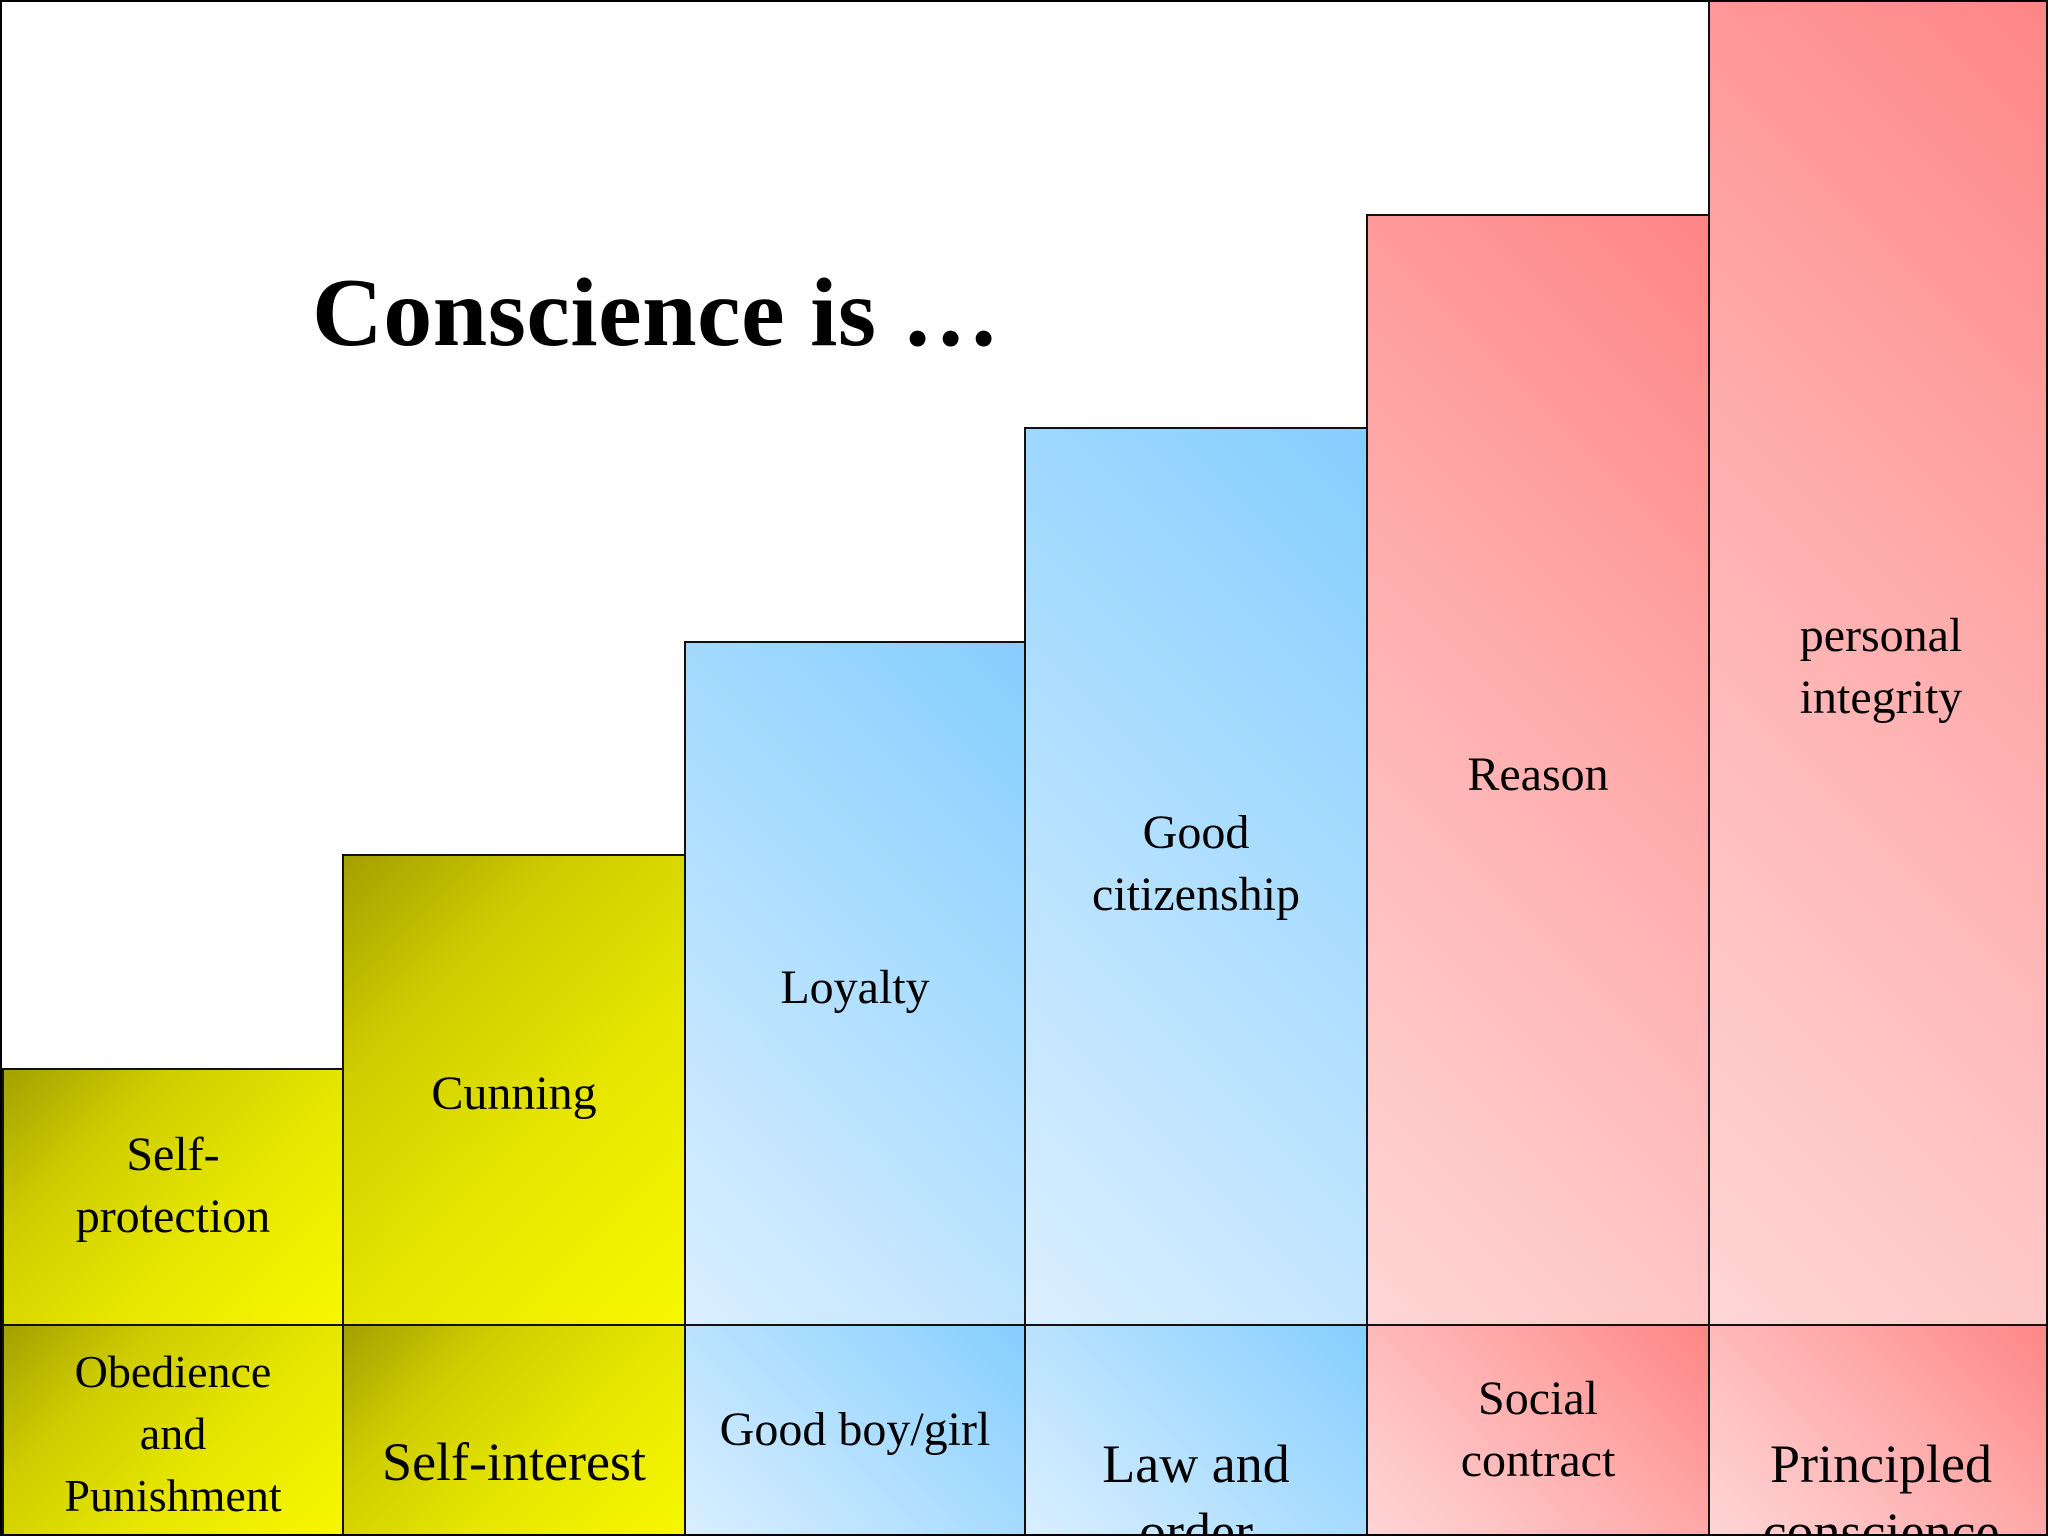 The width and height of the screenshot is (2048, 1536). Describe the element at coordinates (514, 1462) in the screenshot. I see `stage-2-name-label: Self-interest` at that location.